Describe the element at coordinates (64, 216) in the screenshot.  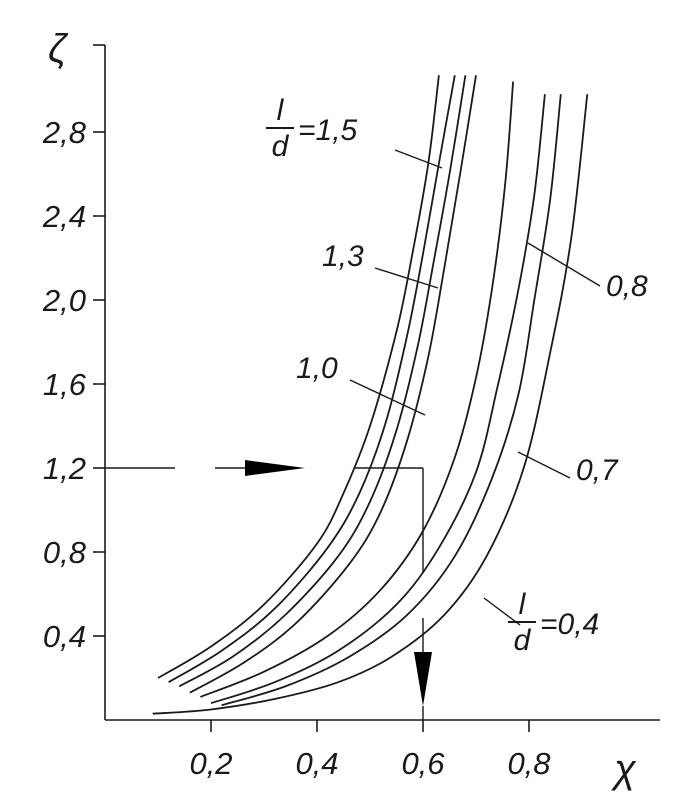
I see `y-tick-label: 2,4` at that location.